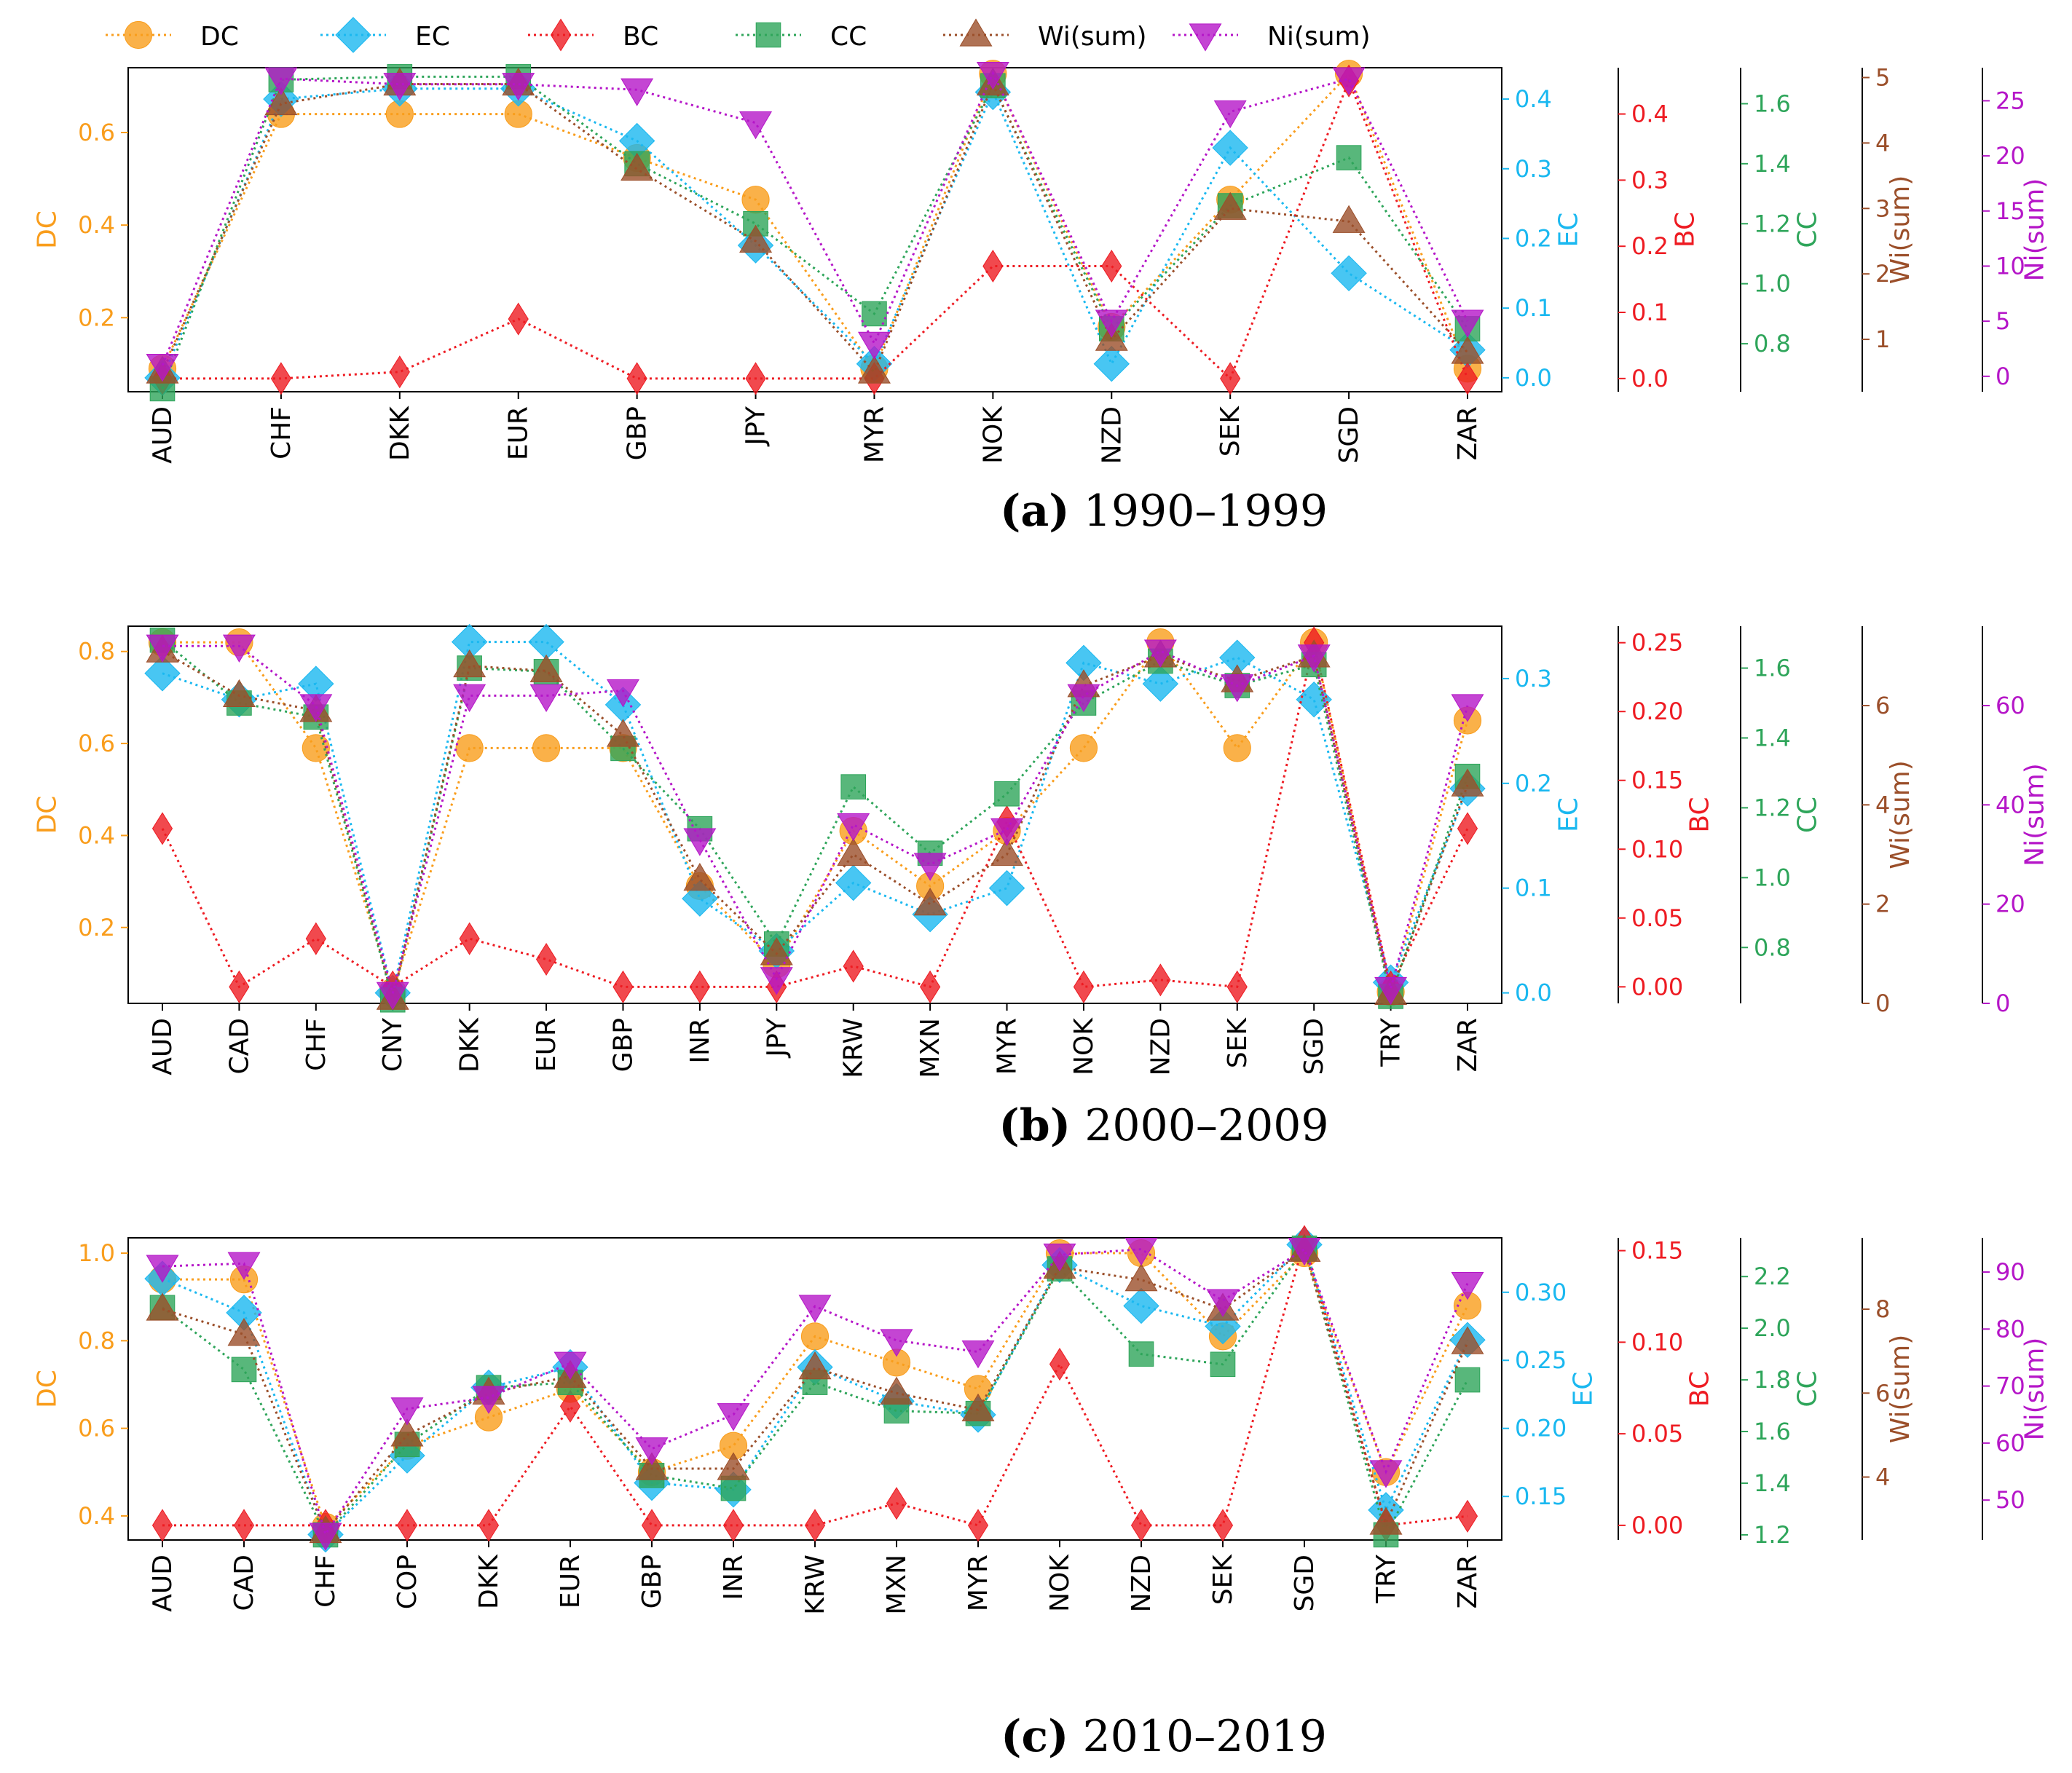 The width and height of the screenshot is (2072, 1773). I want to click on x-tick-label: EUR, so click(519, 433).